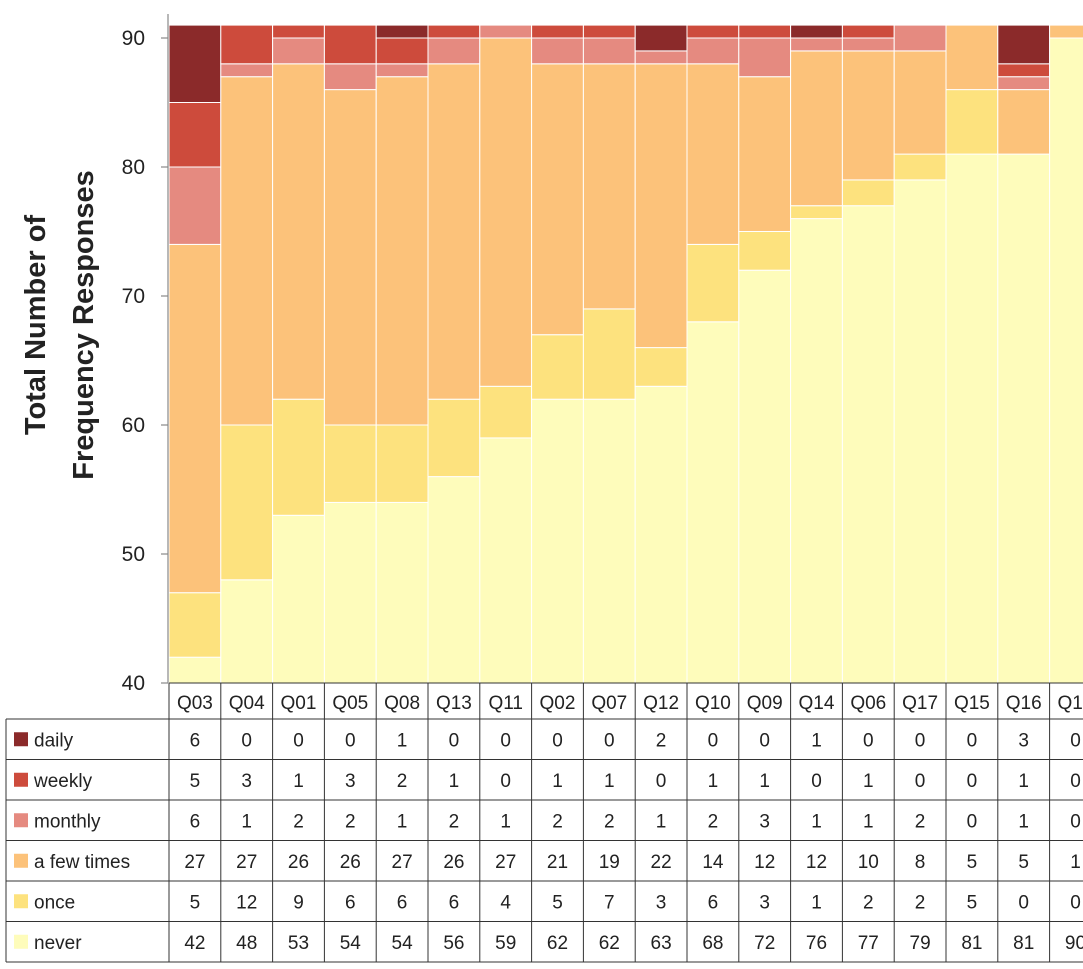 The height and width of the screenshot is (969, 1083). I want to click on bar-segment-q06-never, so click(868, 444).